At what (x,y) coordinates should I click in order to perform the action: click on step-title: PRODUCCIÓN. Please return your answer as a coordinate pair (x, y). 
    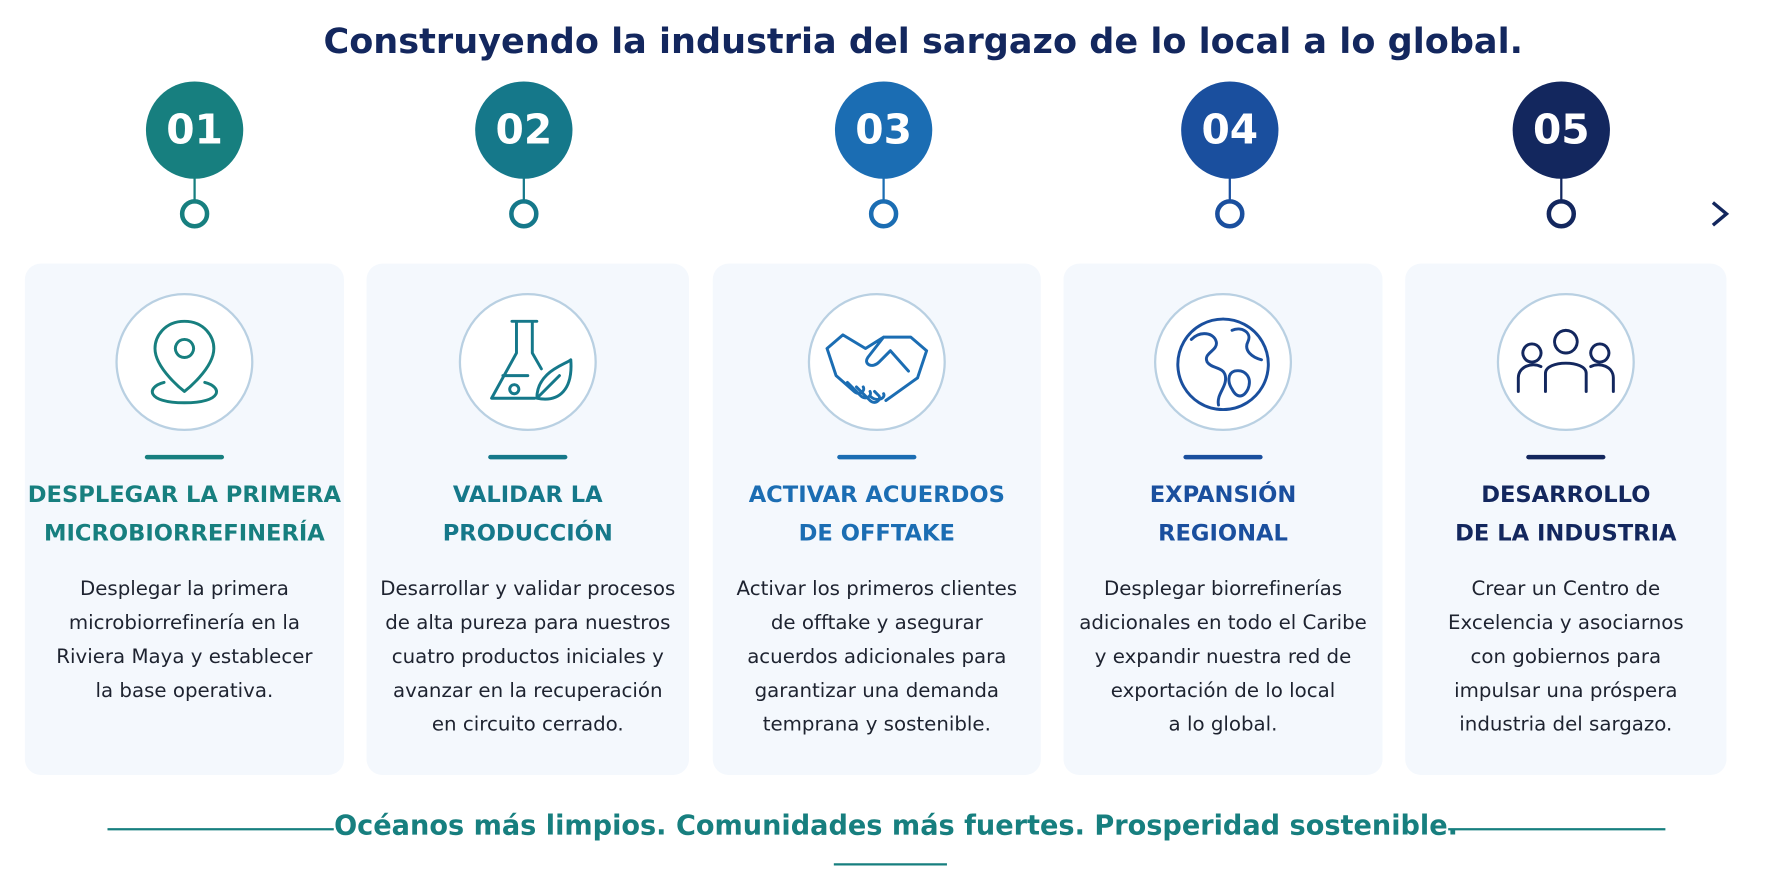
    Looking at the image, I should click on (528, 533).